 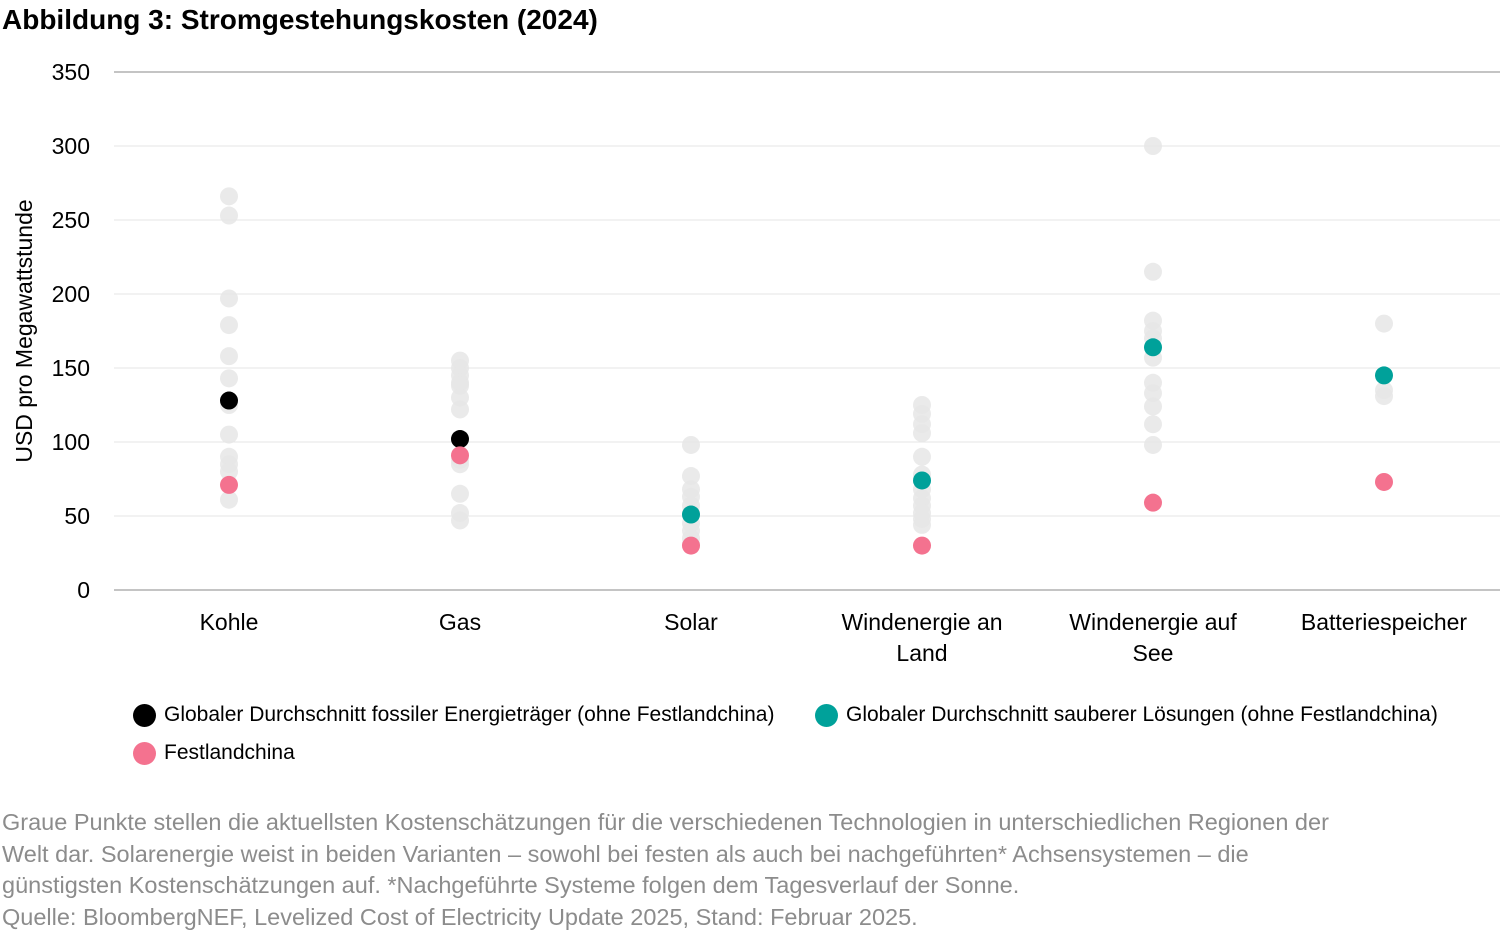 What do you see at coordinates (1153, 637) in the screenshot?
I see `x-tick-label: Windenergie auf See` at bounding box center [1153, 637].